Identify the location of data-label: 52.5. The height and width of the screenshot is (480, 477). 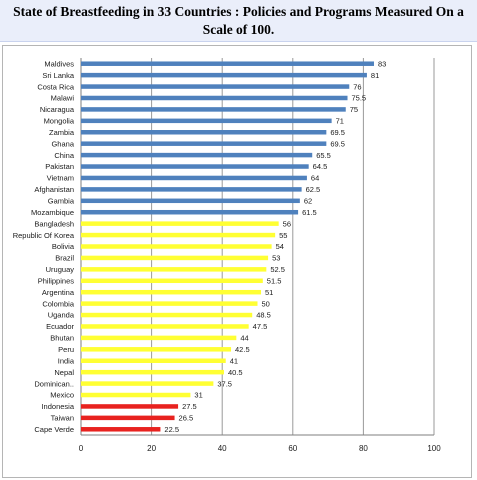
(277, 269).